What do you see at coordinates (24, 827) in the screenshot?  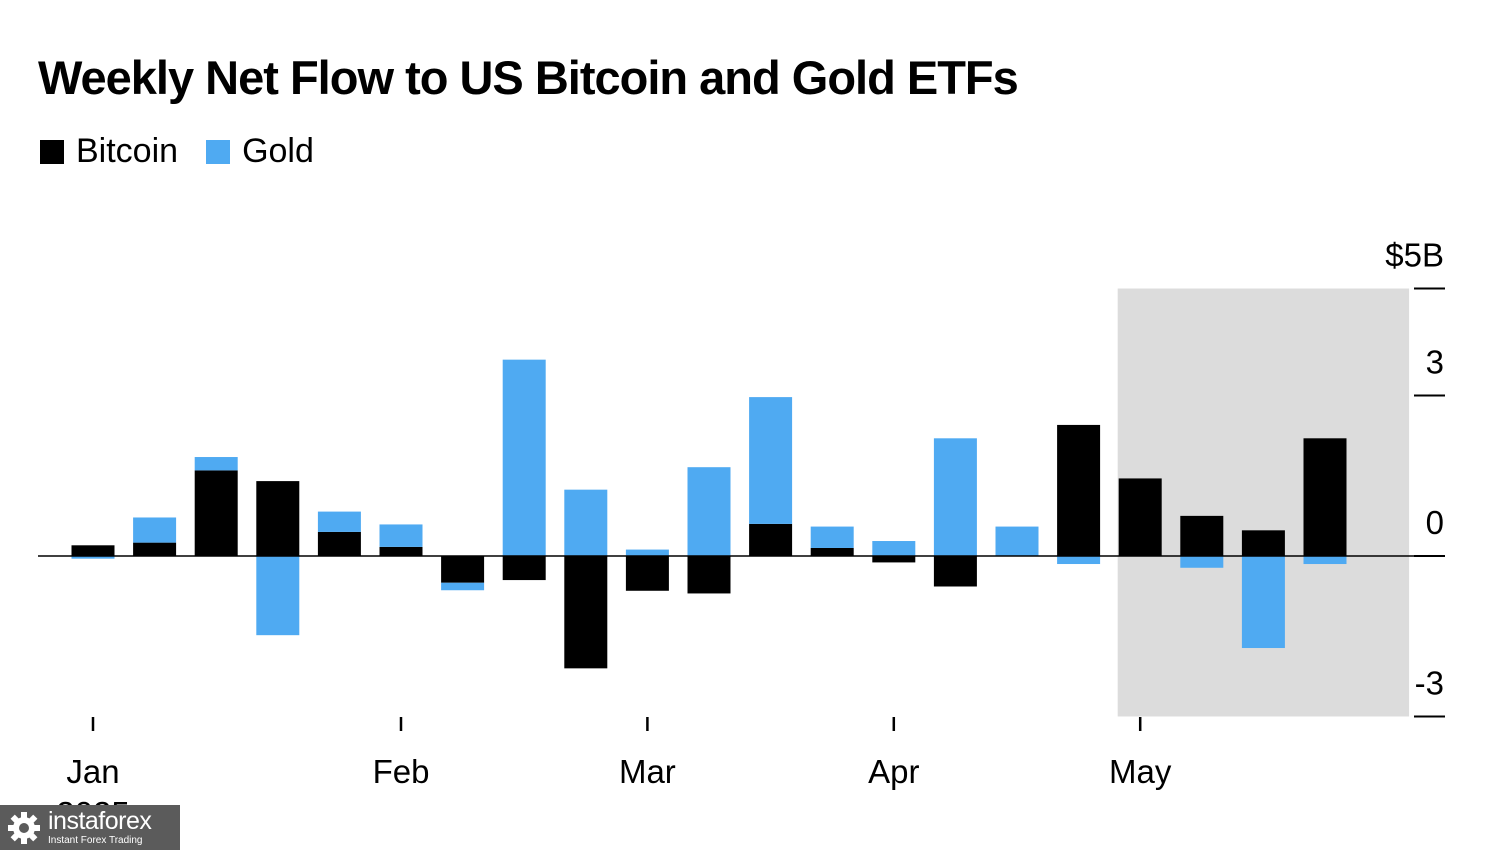 I see `gear-logo-icon` at bounding box center [24, 827].